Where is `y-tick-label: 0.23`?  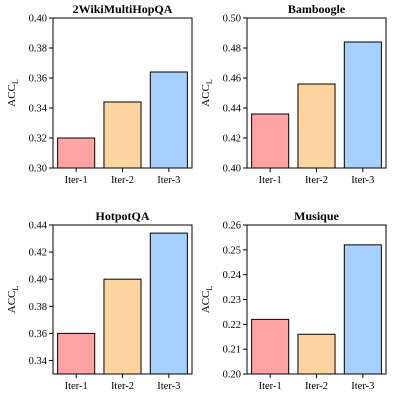
y-tick-label: 0.23 is located at coordinates (232, 300).